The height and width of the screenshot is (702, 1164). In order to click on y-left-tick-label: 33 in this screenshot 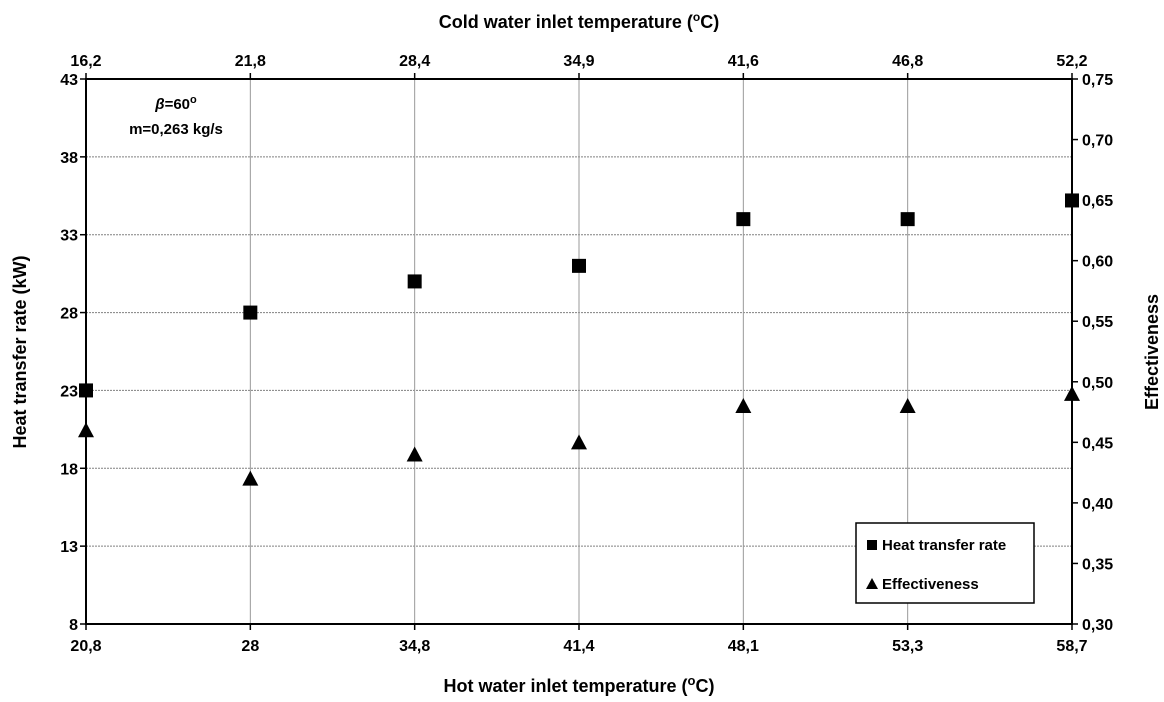, I will do `click(69, 236)`.